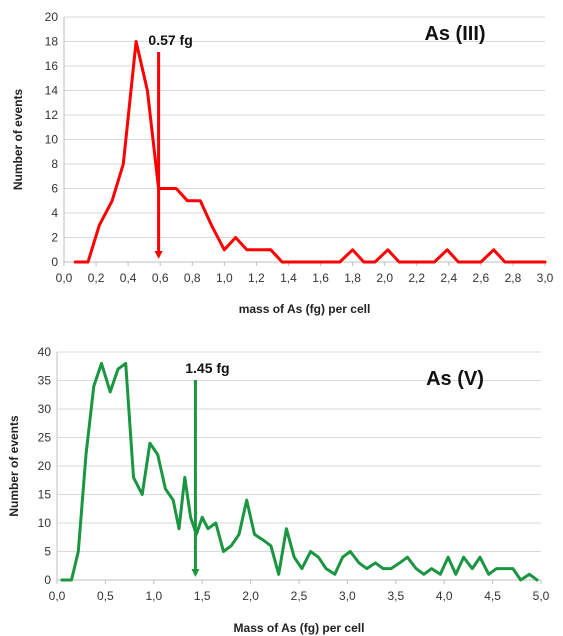  What do you see at coordinates (45, 352) in the screenshot?
I see `chart2-y-tick-label: 40` at bounding box center [45, 352].